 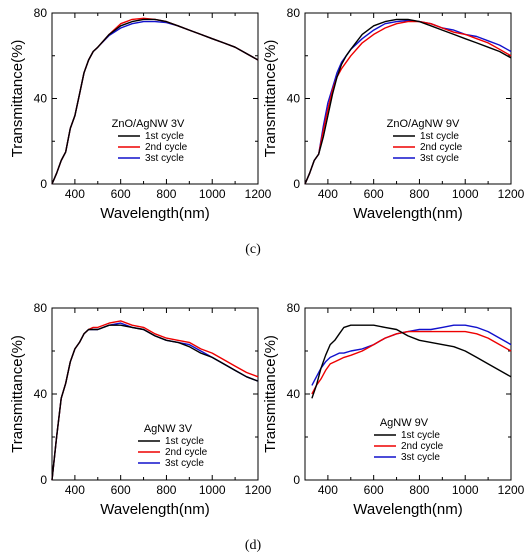 I want to click on legend-title: AgNW 9V, so click(x=404, y=423).